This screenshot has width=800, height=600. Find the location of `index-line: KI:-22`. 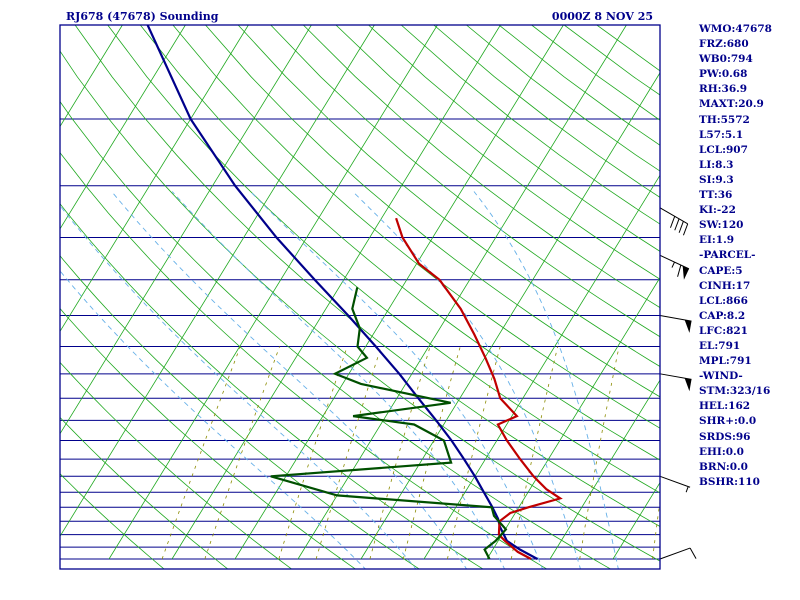

index-line: KI:-22 is located at coordinates (717, 210).